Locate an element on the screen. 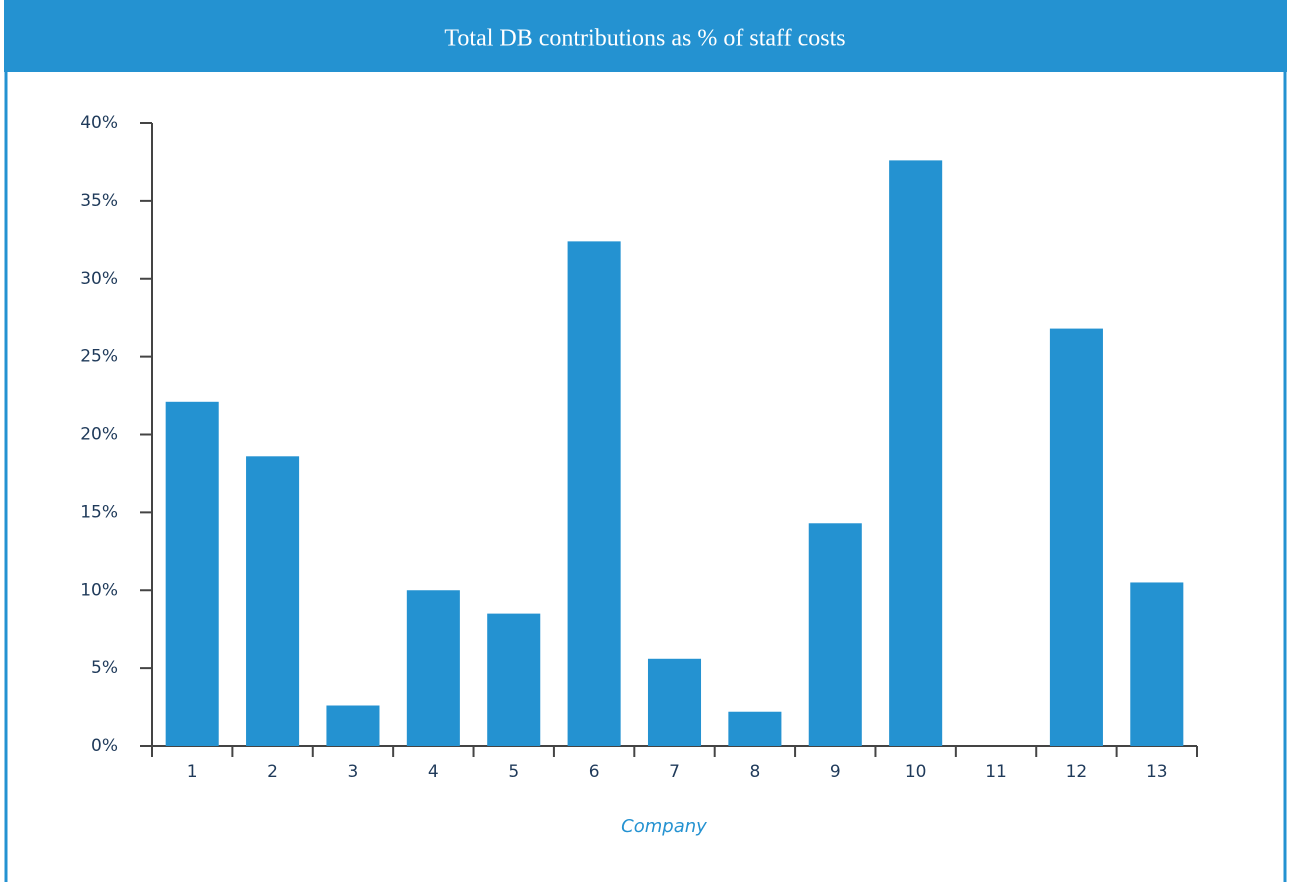 The height and width of the screenshot is (882, 1291). x-axis-label: Company is located at coordinates (664, 826).